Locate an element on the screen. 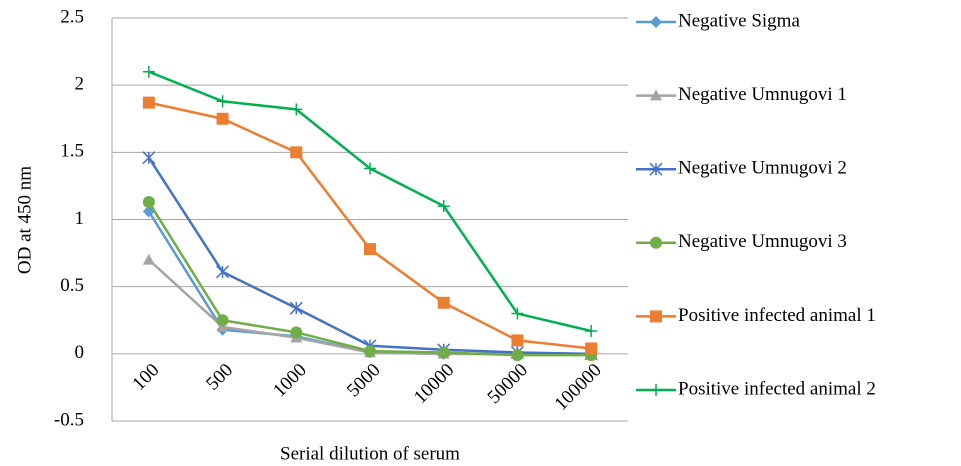 The height and width of the screenshot is (466, 961). y-axis-label: OD at 450 nm is located at coordinates (24, 220).